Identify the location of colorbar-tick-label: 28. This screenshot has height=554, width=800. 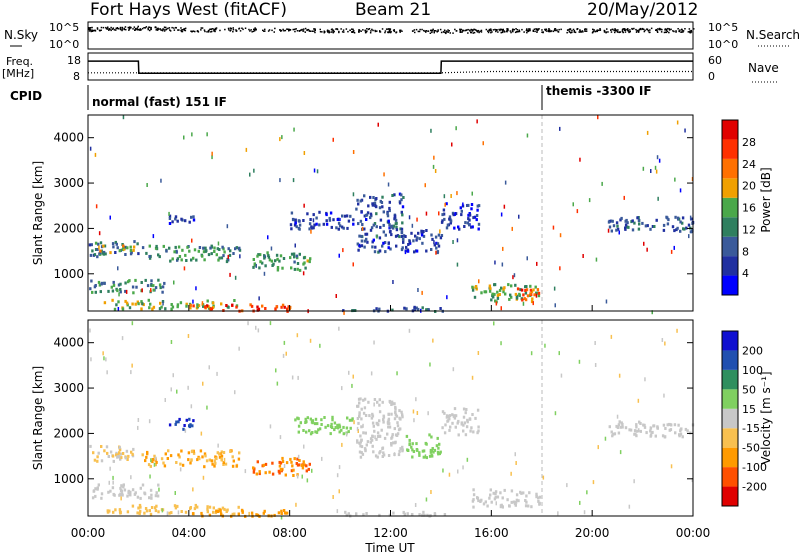
(749, 142).